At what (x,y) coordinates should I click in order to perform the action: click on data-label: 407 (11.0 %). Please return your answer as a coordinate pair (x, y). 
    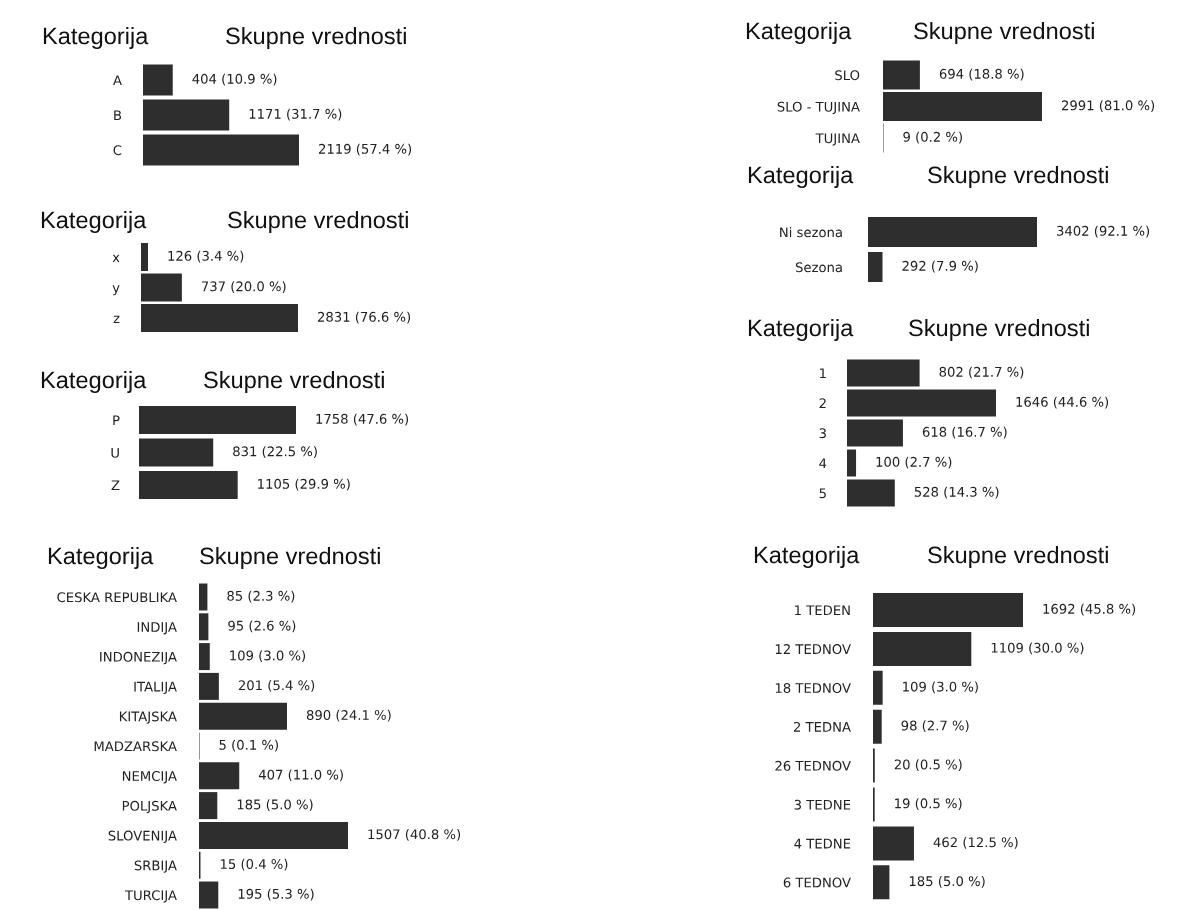
    Looking at the image, I should click on (300, 775).